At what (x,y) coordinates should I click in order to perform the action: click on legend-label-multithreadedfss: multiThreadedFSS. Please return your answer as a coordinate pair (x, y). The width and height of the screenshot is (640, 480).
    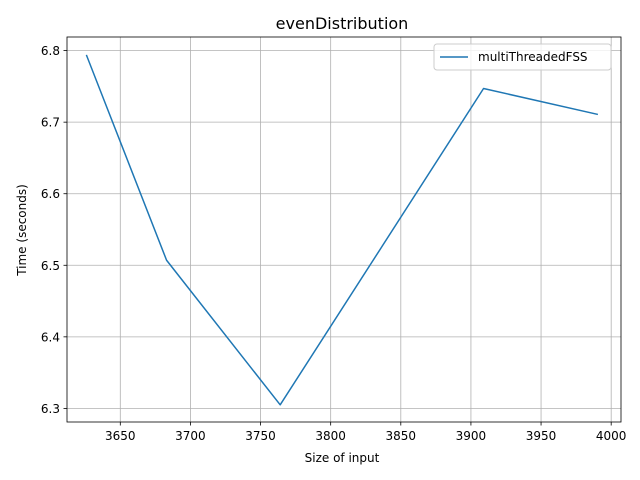
    Looking at the image, I should click on (533, 57).